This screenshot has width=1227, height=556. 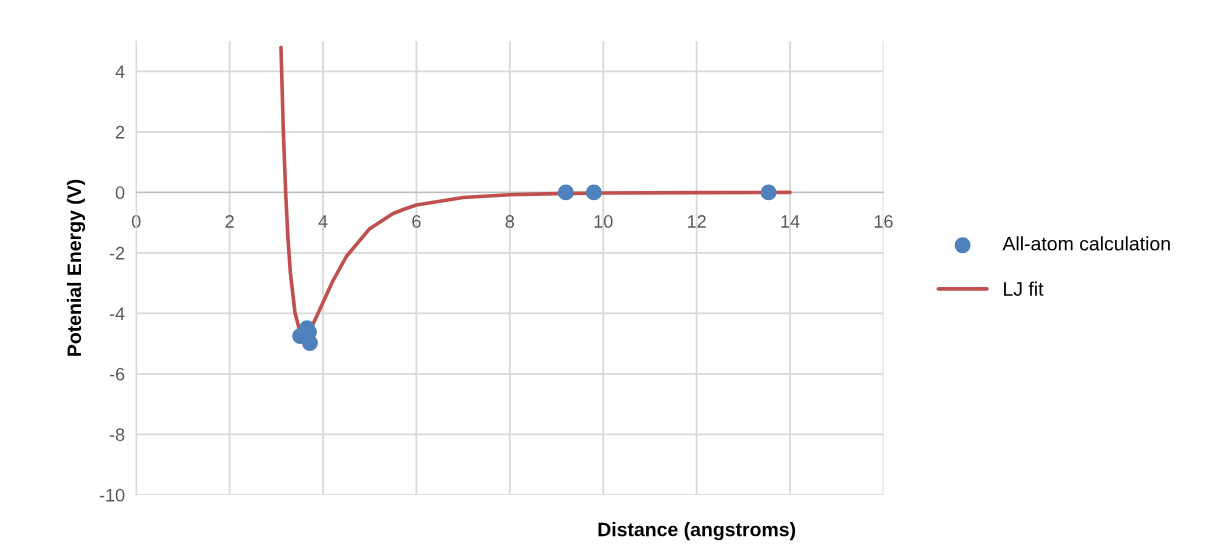 What do you see at coordinates (697, 531) in the screenshot?
I see `x-axis-title: Distance (angstroms)` at bounding box center [697, 531].